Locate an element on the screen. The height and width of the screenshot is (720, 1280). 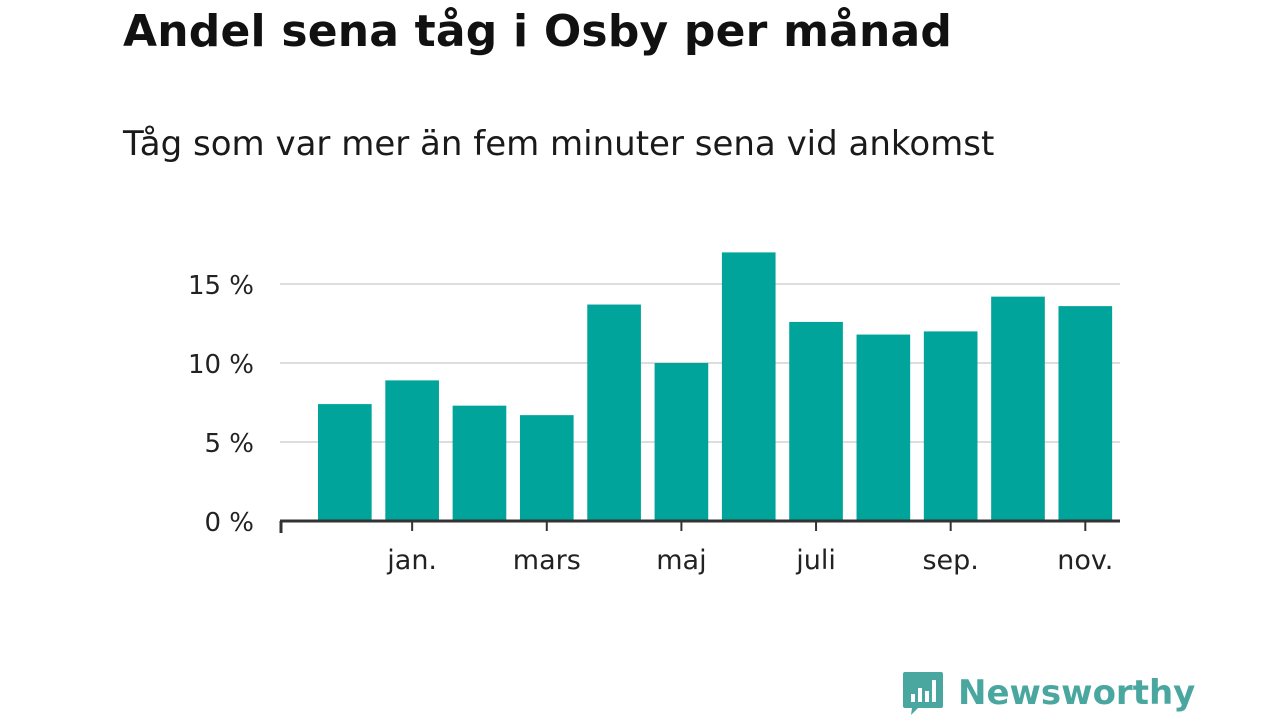
x-tick-label: juli is located at coordinates (815, 560).